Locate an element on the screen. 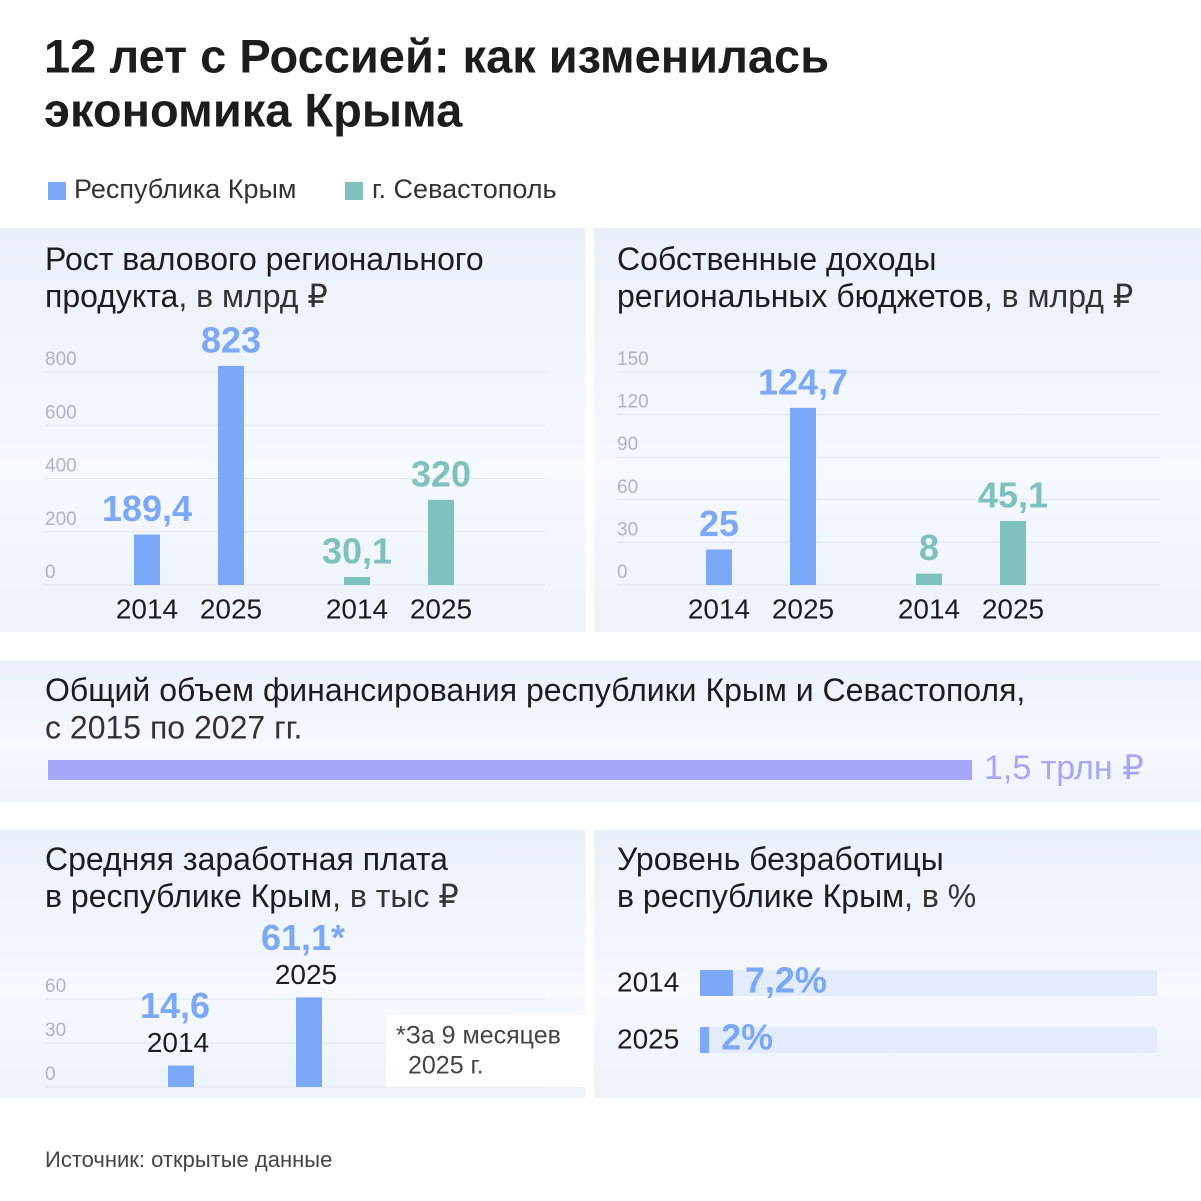 Image resolution: width=1201 pixels, height=1201 pixels. panel-title: Рост валового регионального is located at coordinates (264, 259).